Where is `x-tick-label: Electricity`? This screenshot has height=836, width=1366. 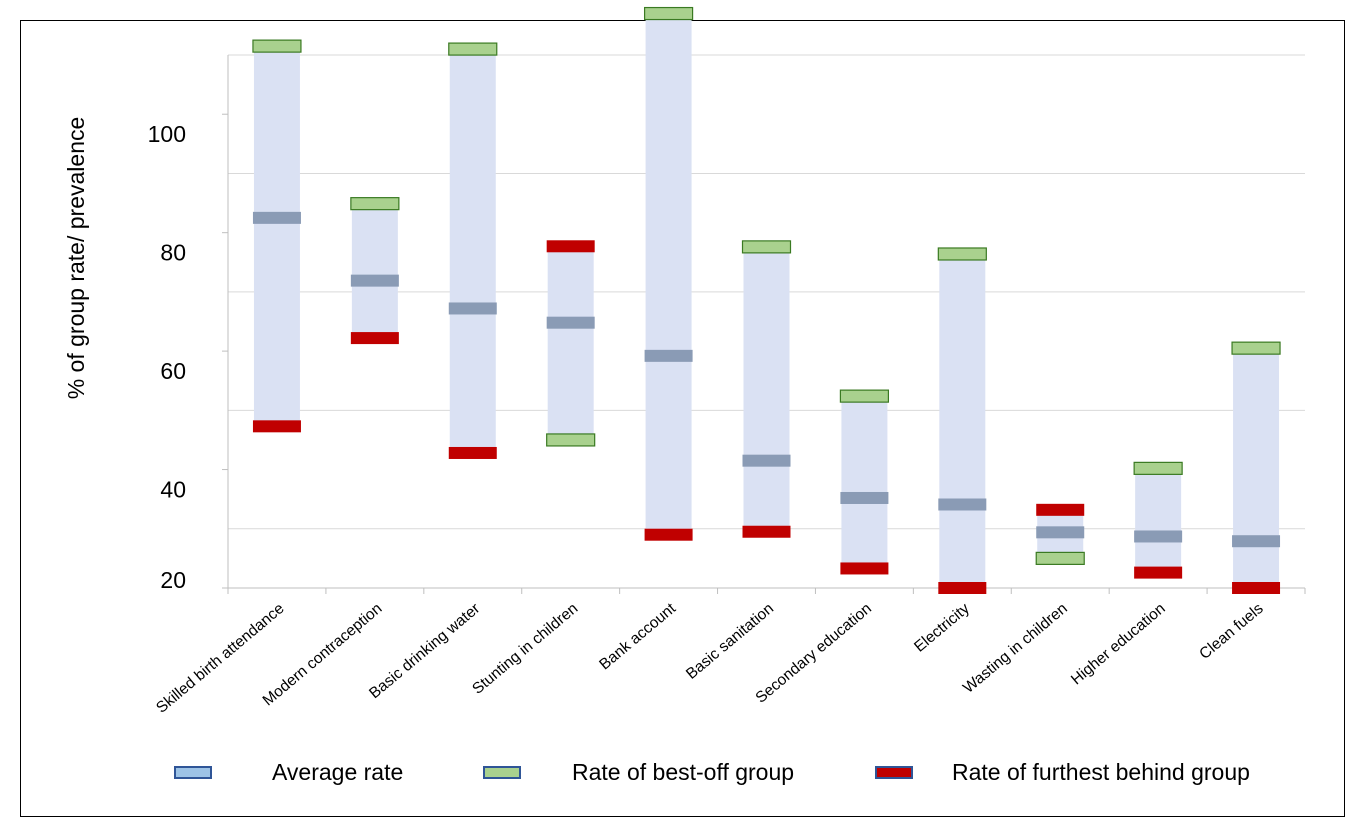
x-tick-label: Electricity is located at coordinates (942, 628).